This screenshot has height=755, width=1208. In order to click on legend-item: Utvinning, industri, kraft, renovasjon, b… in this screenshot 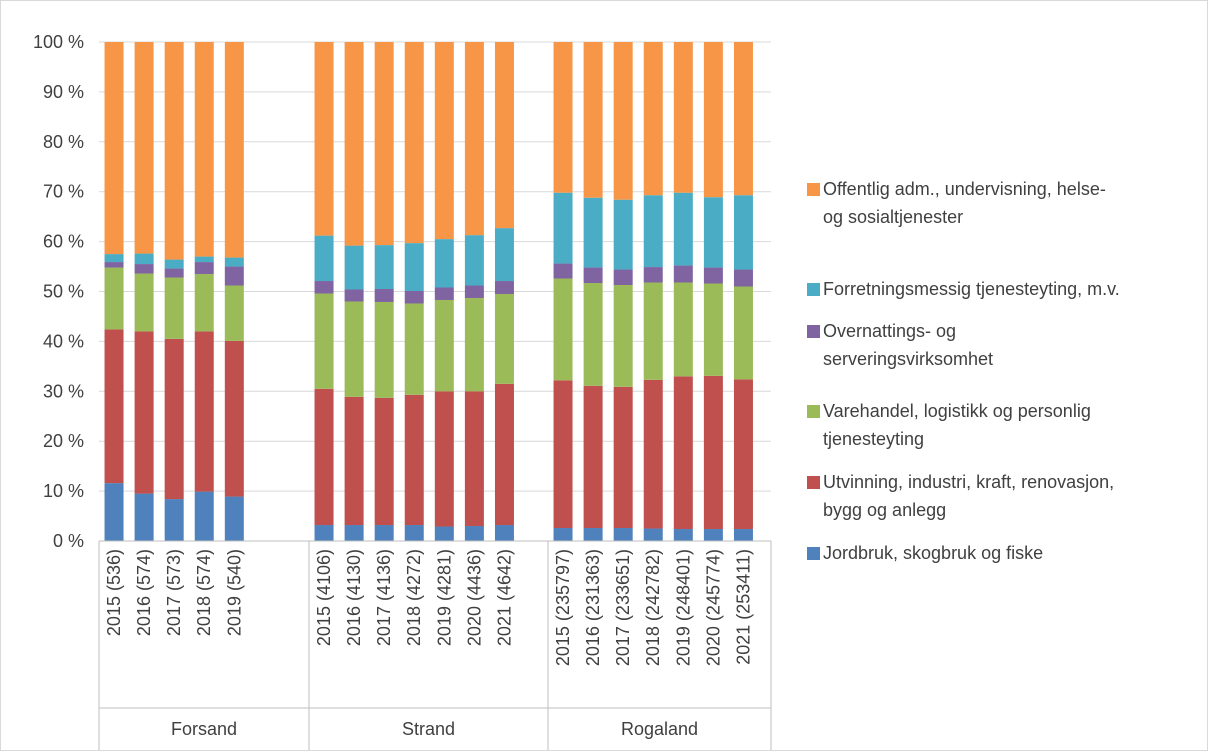, I will do `click(1004, 496)`.